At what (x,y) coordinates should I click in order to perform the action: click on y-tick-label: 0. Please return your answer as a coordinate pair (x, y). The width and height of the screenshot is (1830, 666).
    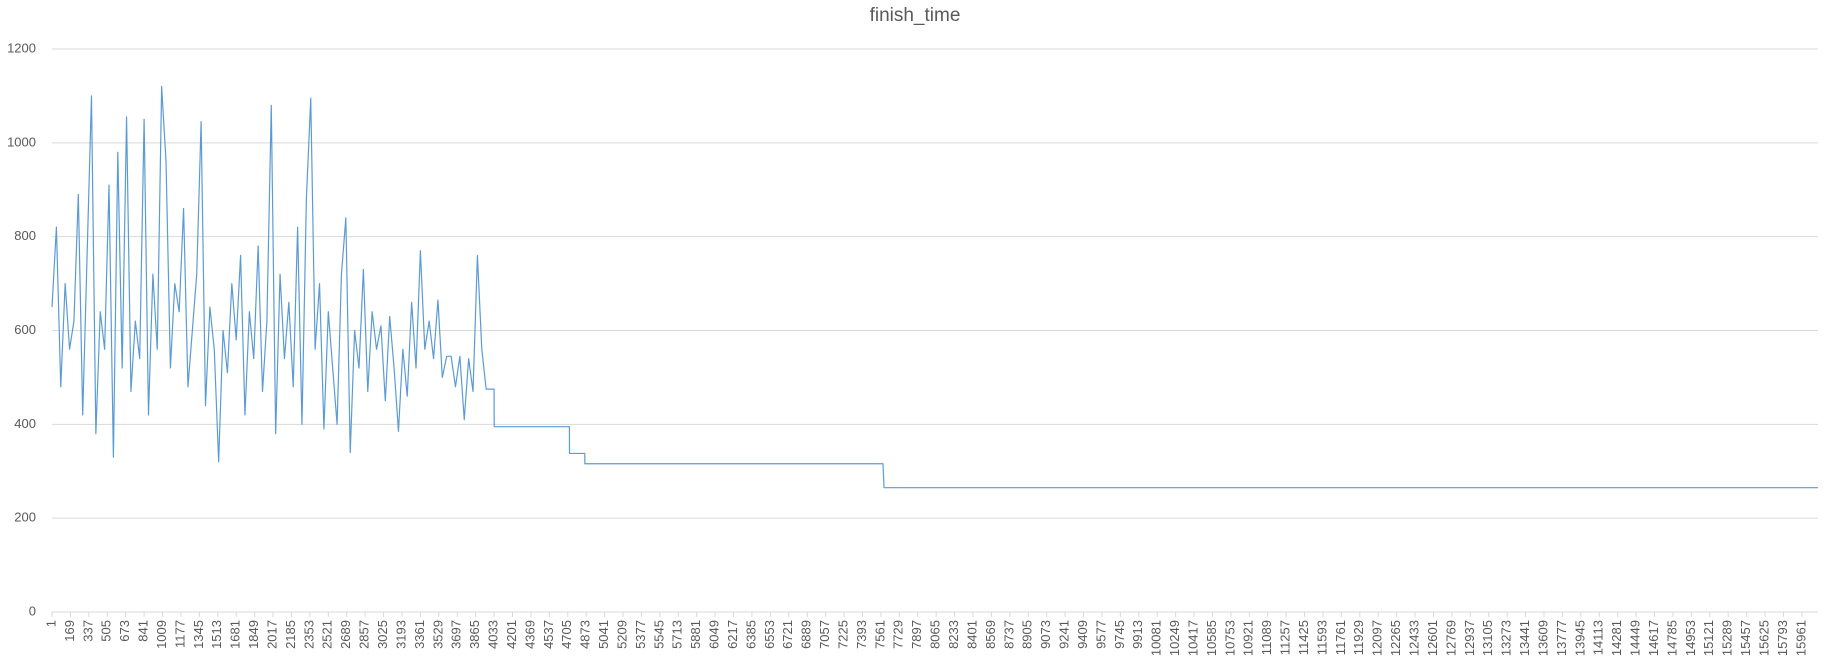
    Looking at the image, I should click on (32, 610).